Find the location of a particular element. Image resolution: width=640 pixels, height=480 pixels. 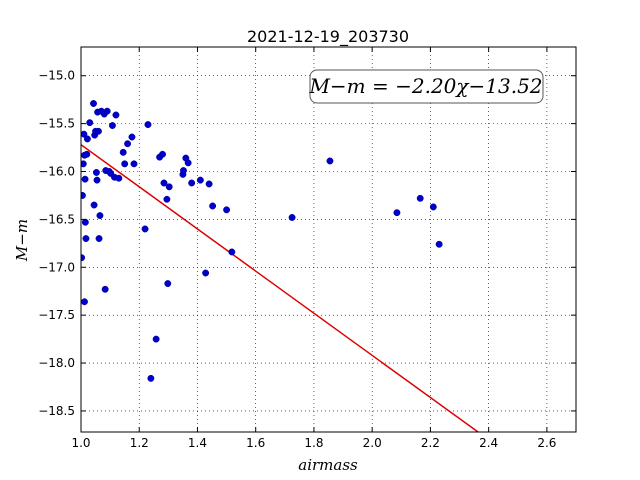

chart-title: 2021-12-19_203730 is located at coordinates (328, 37).